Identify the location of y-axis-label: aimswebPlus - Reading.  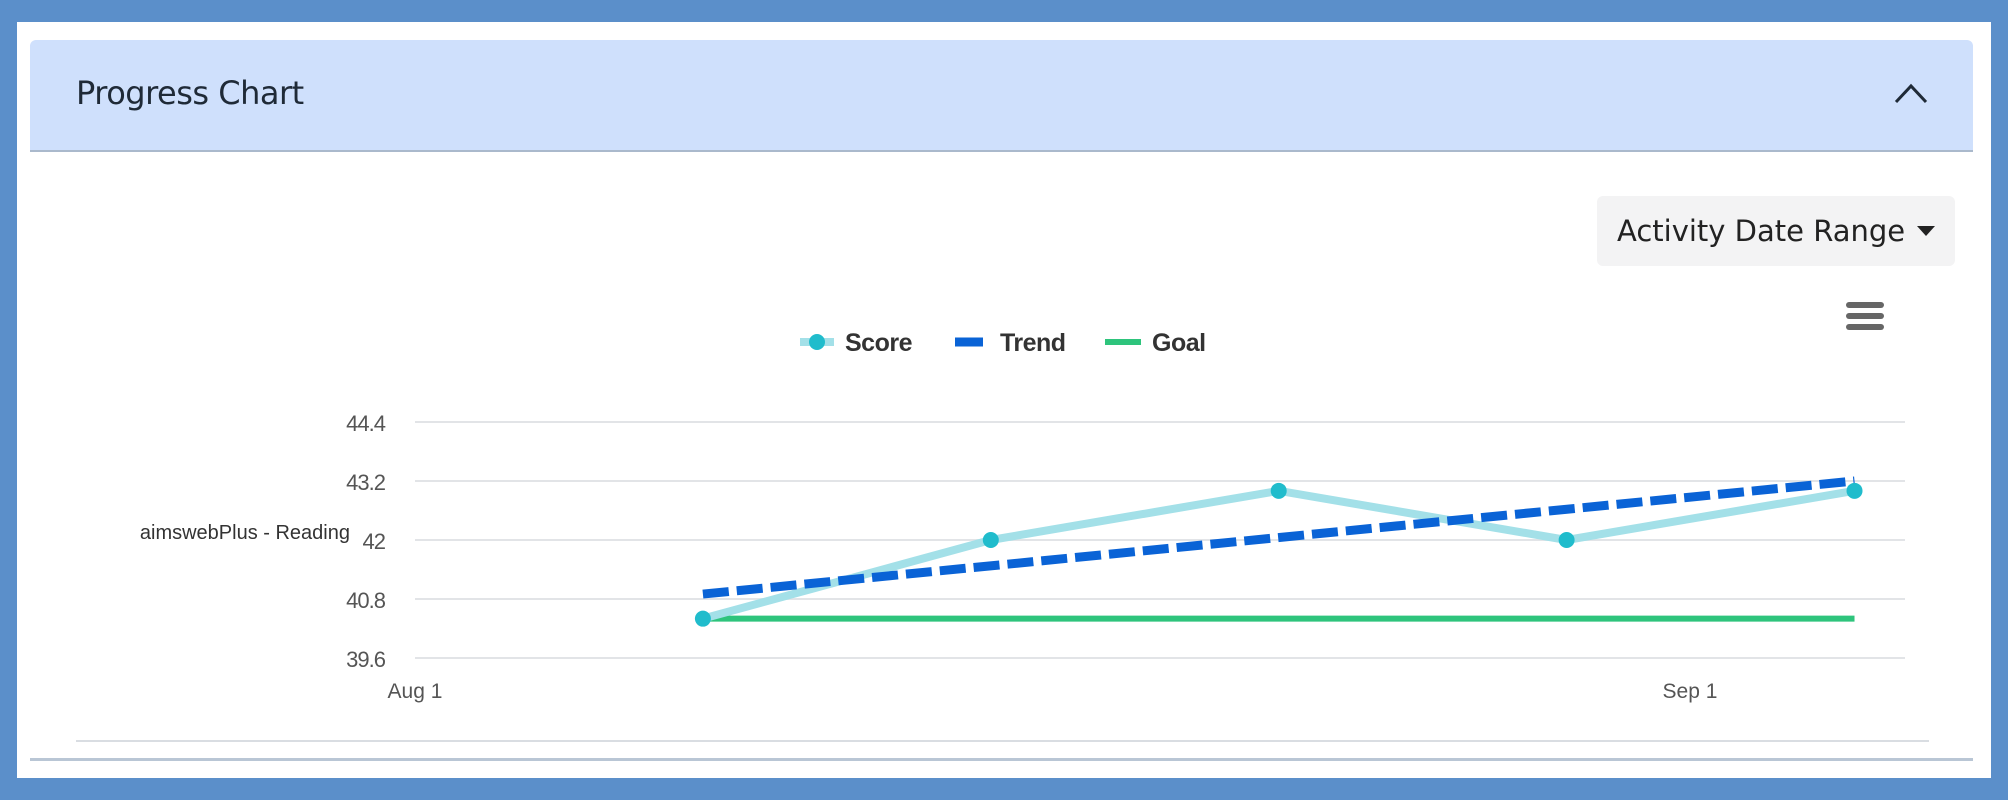
(245, 533).